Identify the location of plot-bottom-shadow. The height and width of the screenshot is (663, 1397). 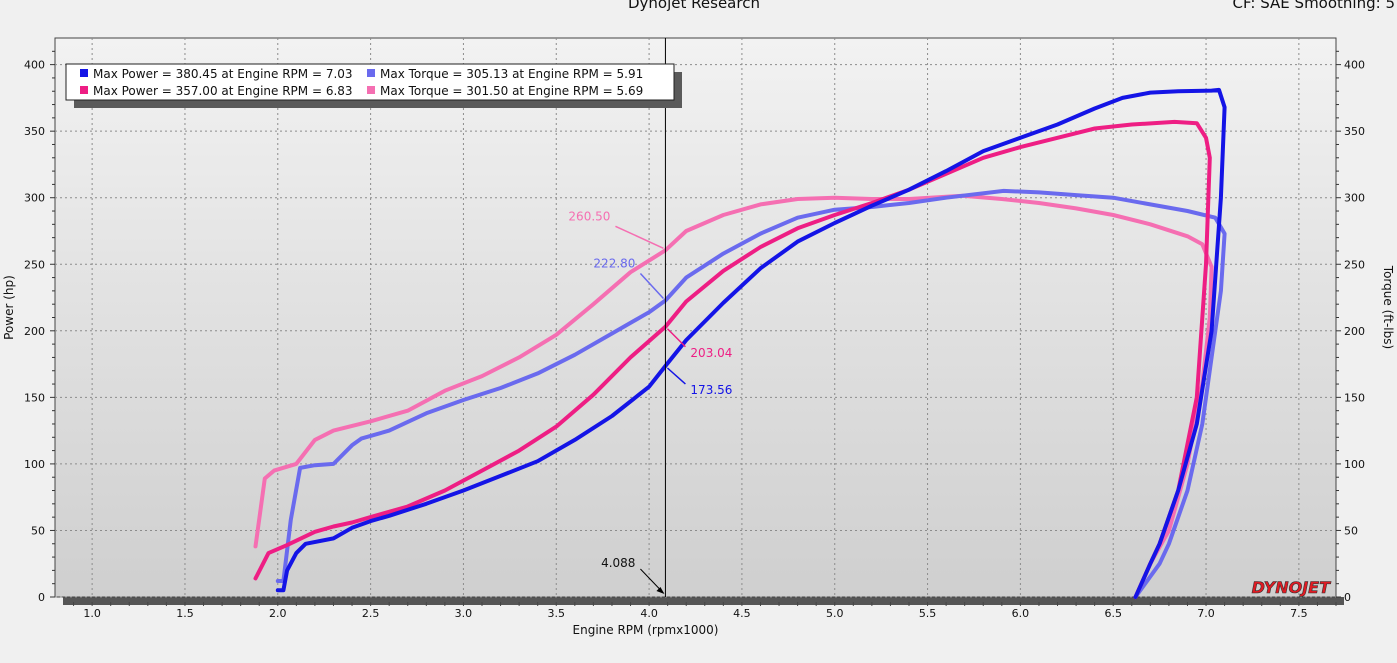
(703, 601).